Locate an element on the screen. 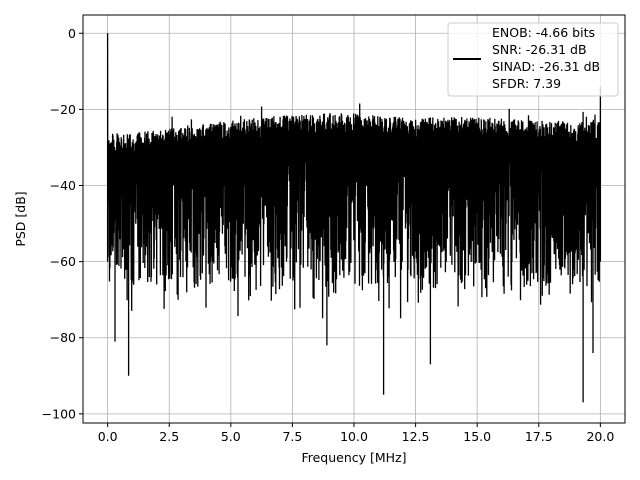 This screenshot has height=480, width=640. y-tick-label: −80 is located at coordinates (63, 337).